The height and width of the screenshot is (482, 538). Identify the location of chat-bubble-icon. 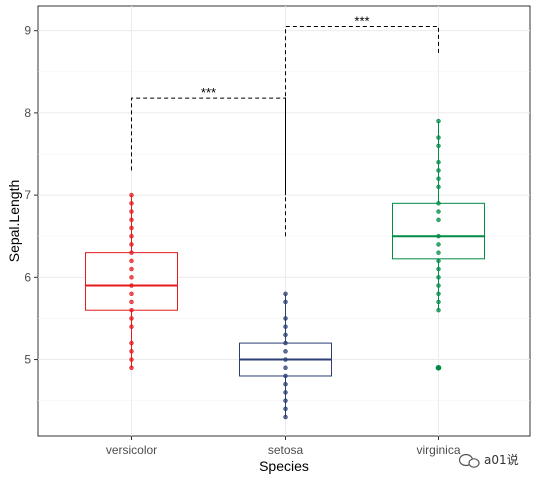
(469, 460).